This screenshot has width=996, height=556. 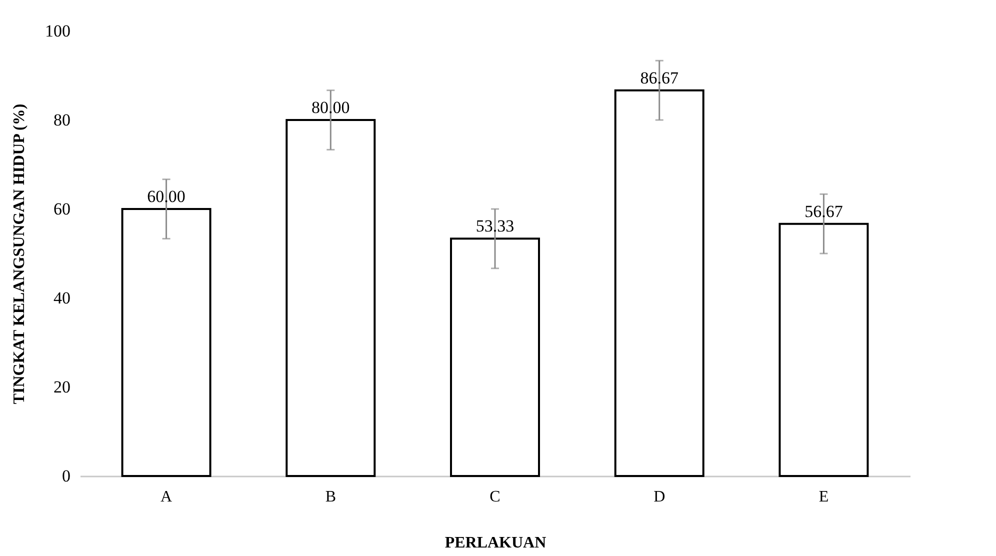 I want to click on data-label: 86.67, so click(x=659, y=78).